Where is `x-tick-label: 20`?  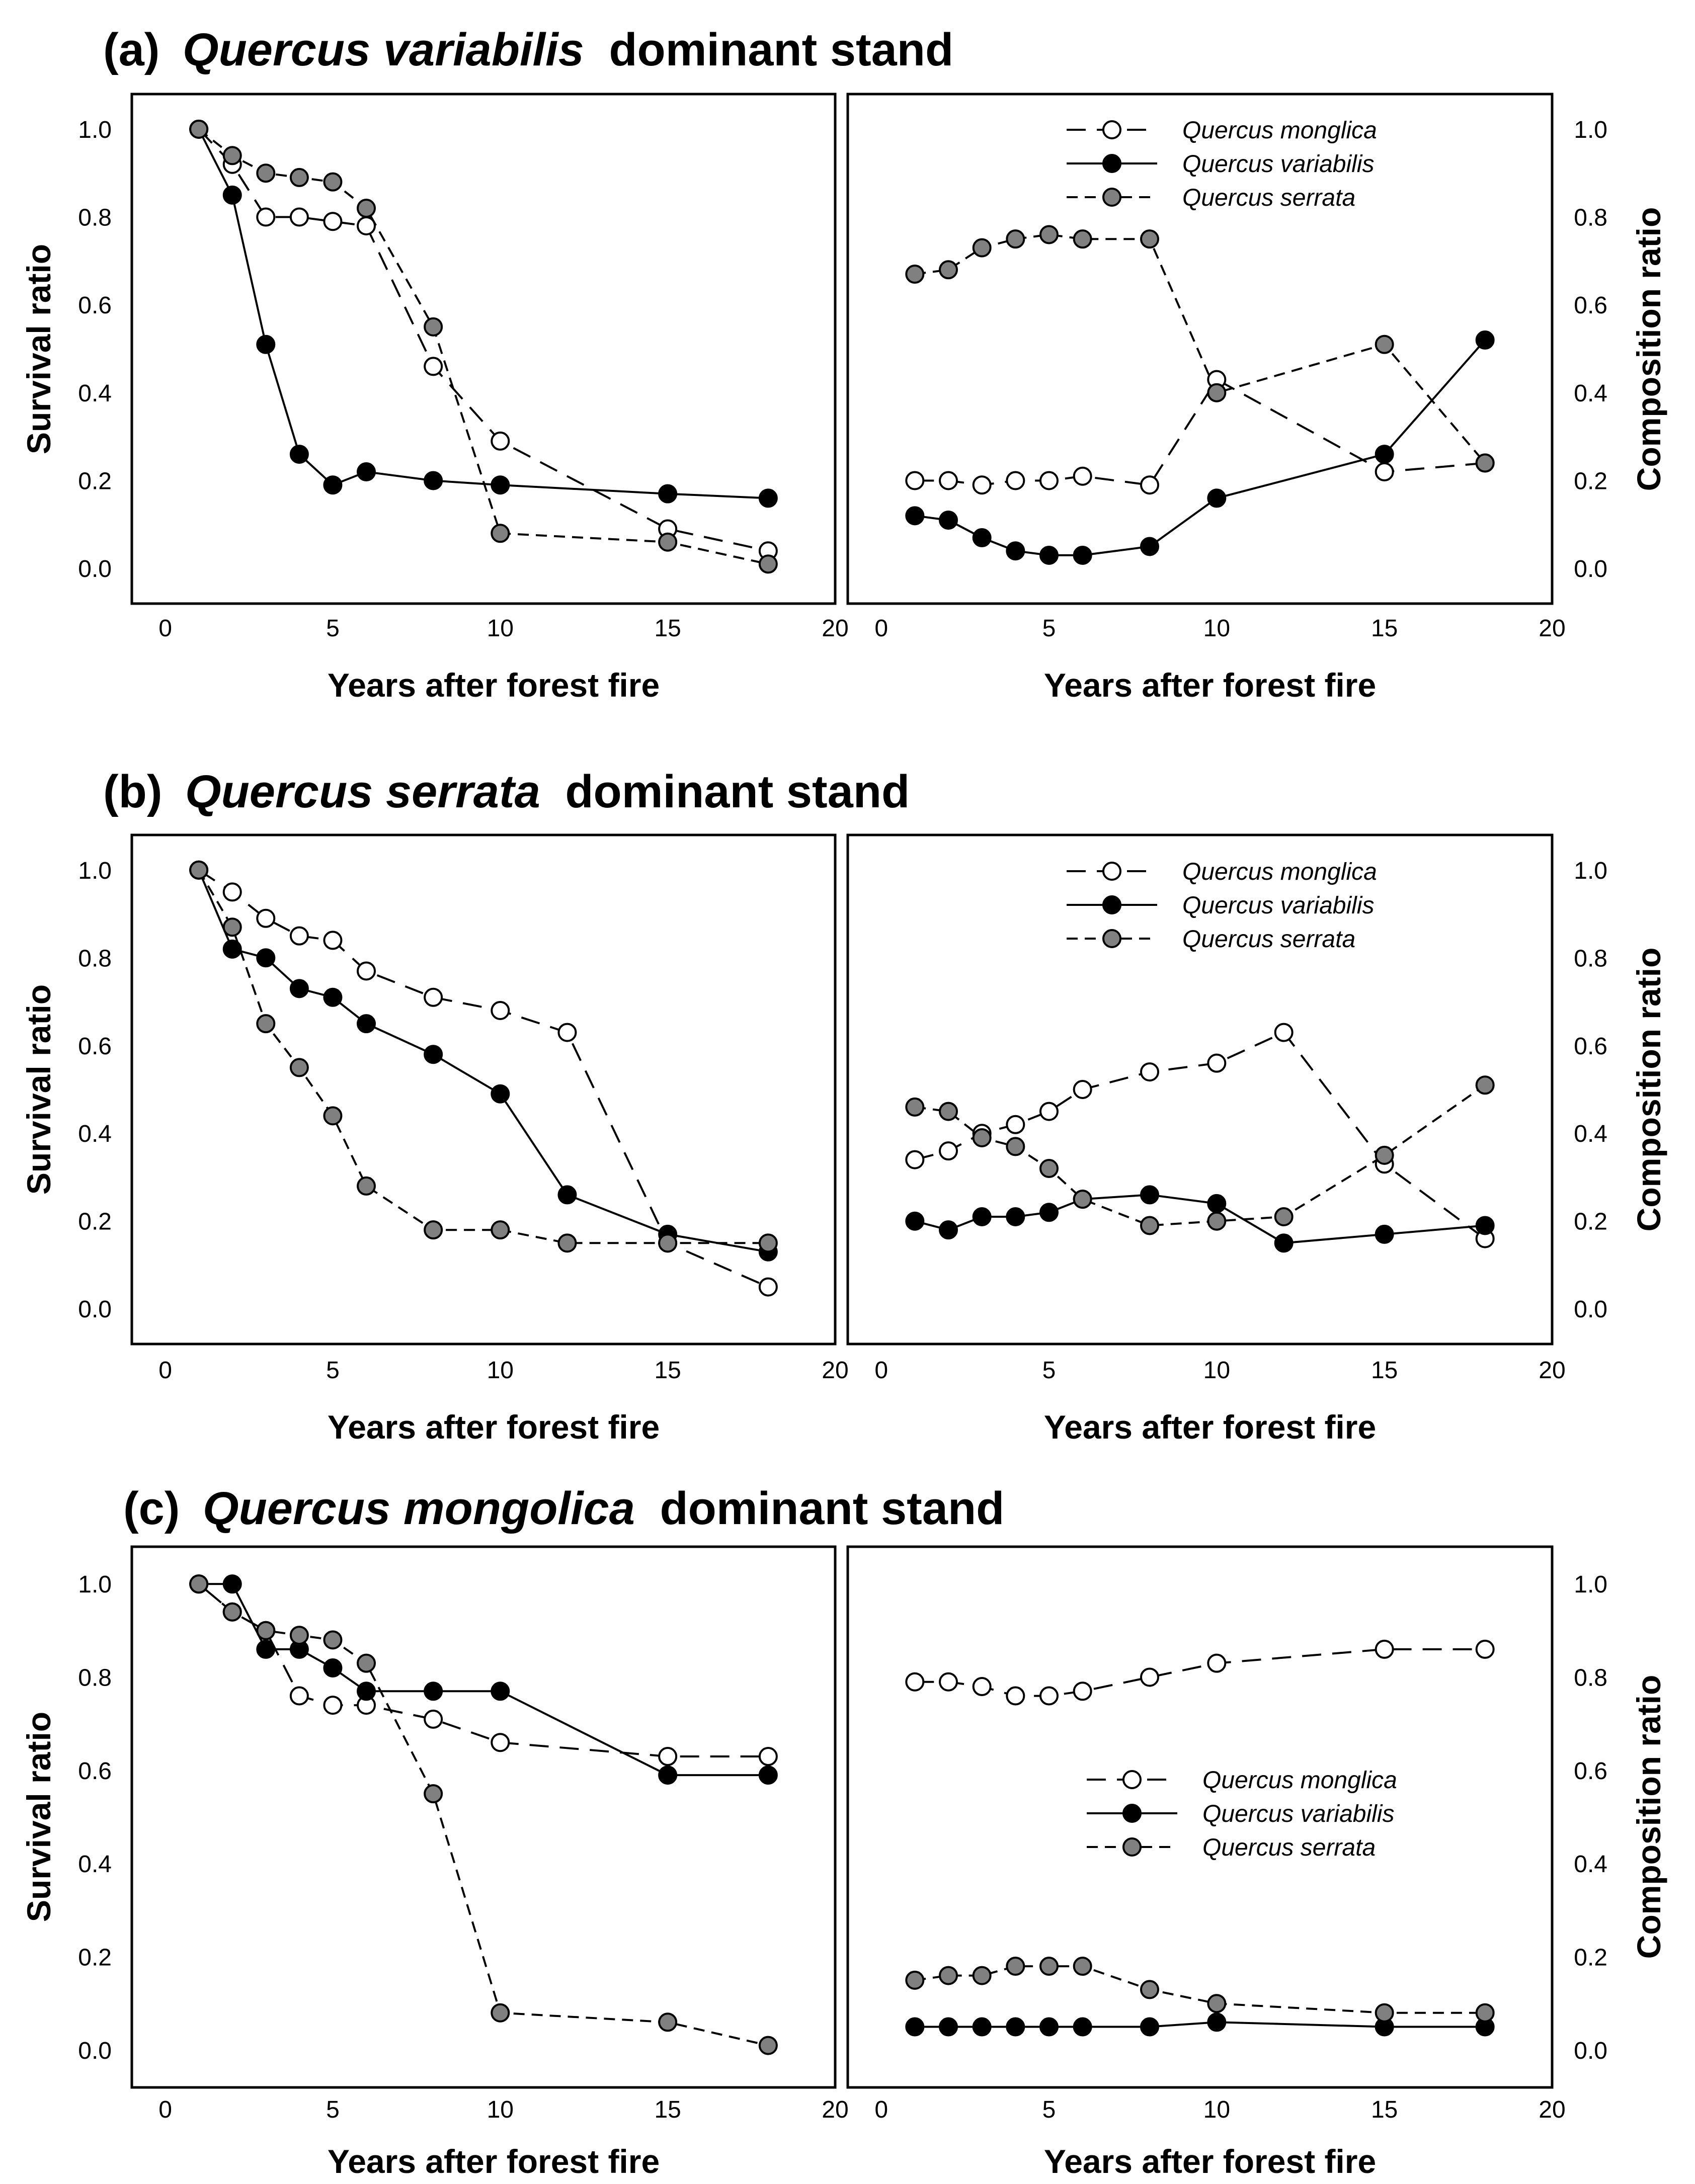 x-tick-label: 20 is located at coordinates (1552, 628).